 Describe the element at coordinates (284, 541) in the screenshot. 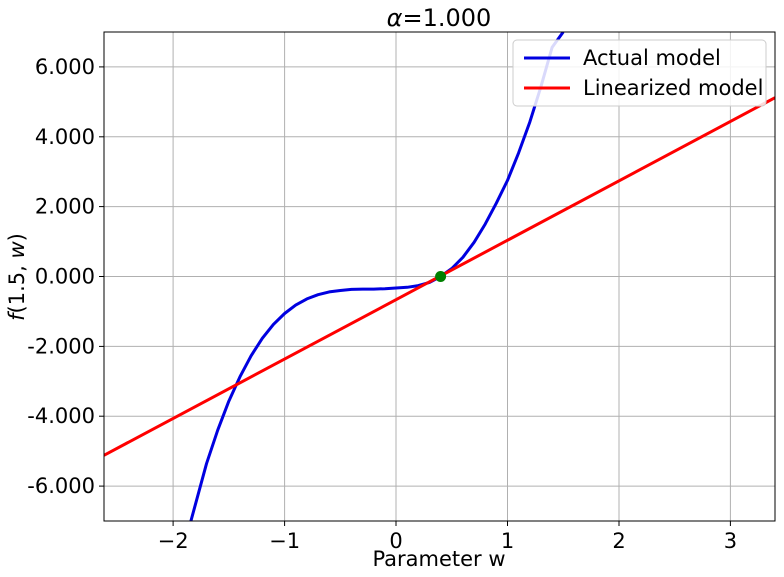

I see `x-tick-label: −1` at that location.